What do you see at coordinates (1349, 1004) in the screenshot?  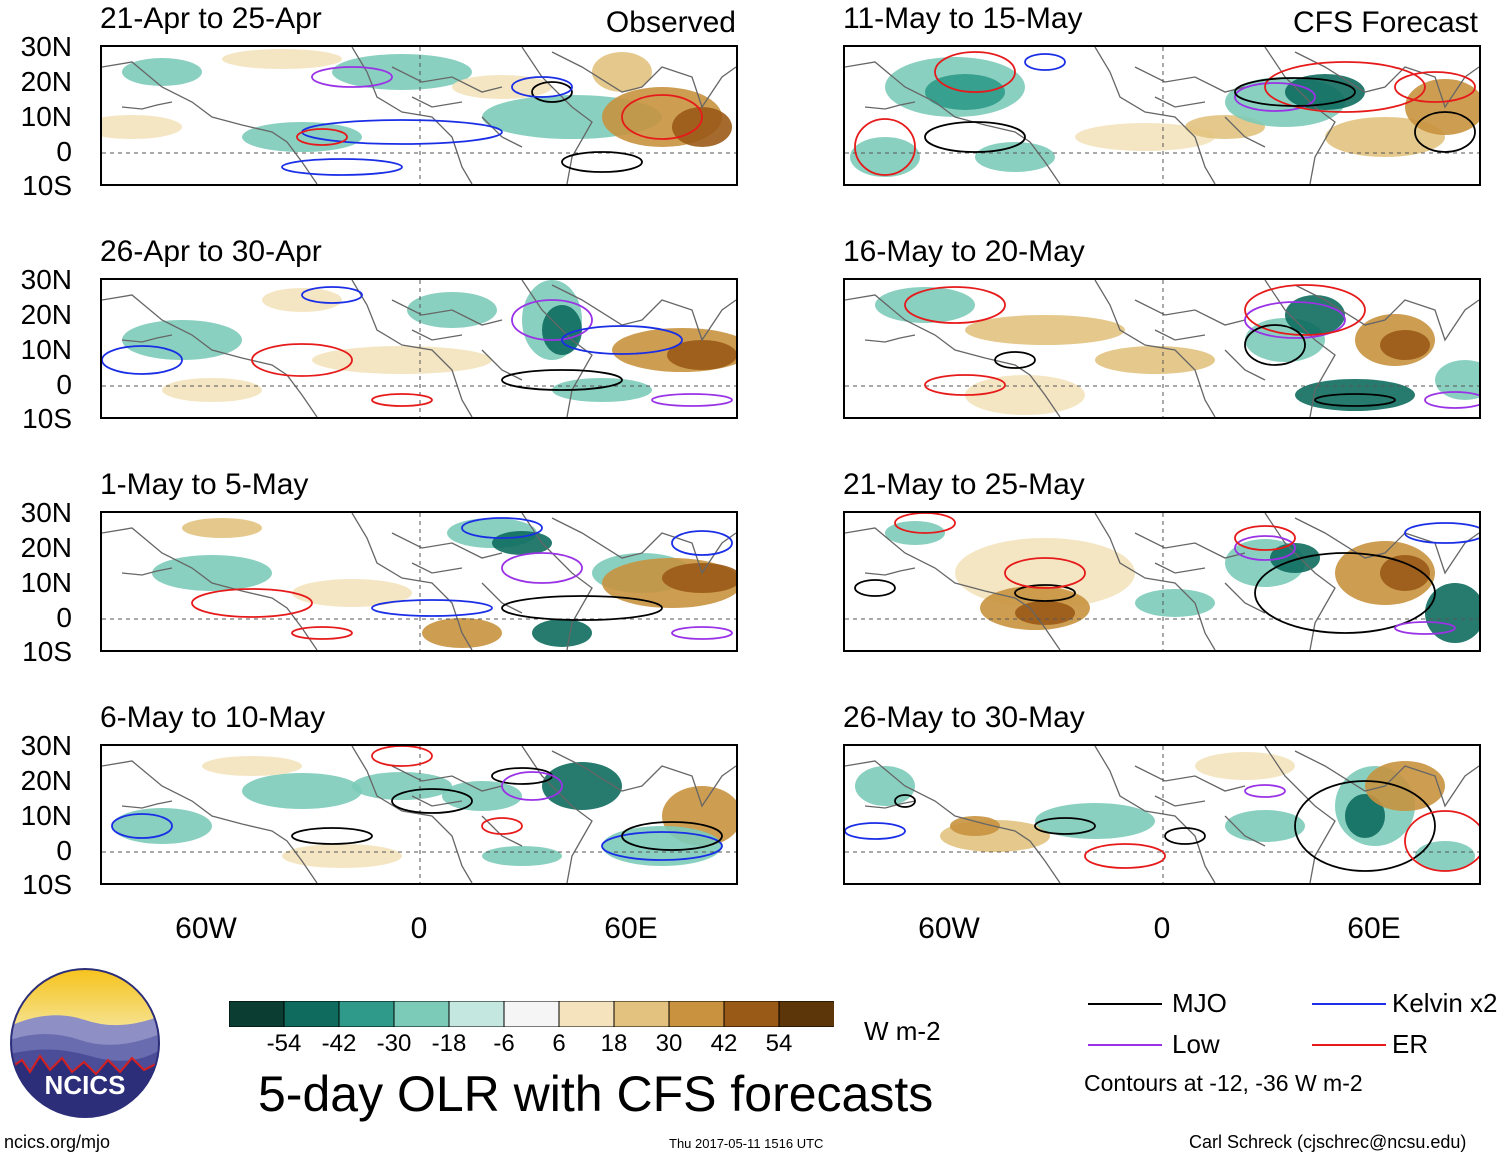 I see `legend-line-kelvin` at bounding box center [1349, 1004].